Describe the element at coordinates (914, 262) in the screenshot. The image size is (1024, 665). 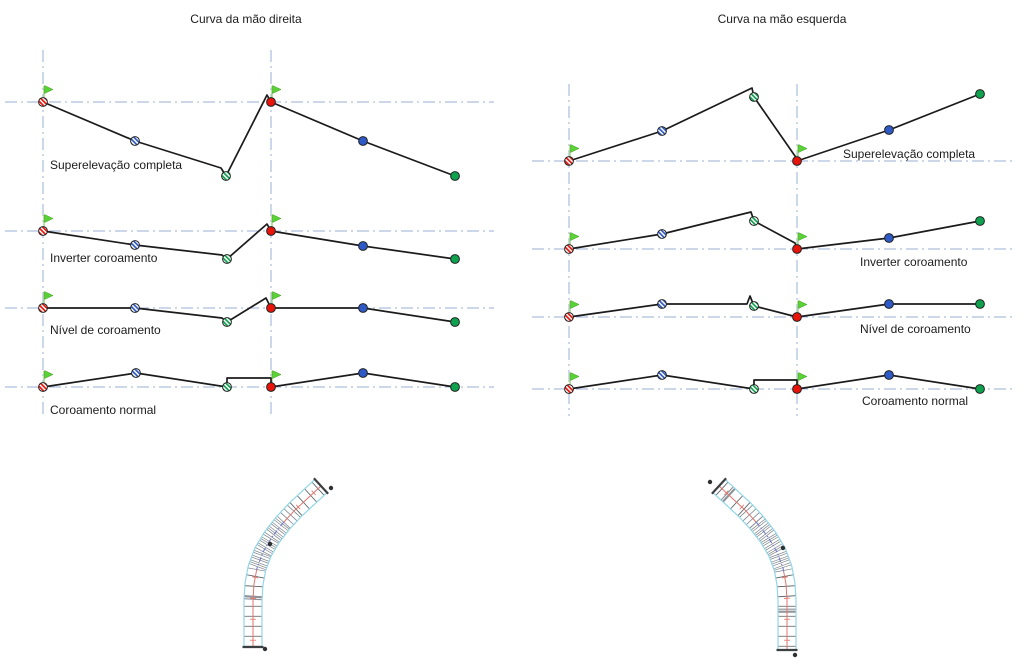
I see `row-label-reverse-crown-right: Inverter coroamento` at that location.